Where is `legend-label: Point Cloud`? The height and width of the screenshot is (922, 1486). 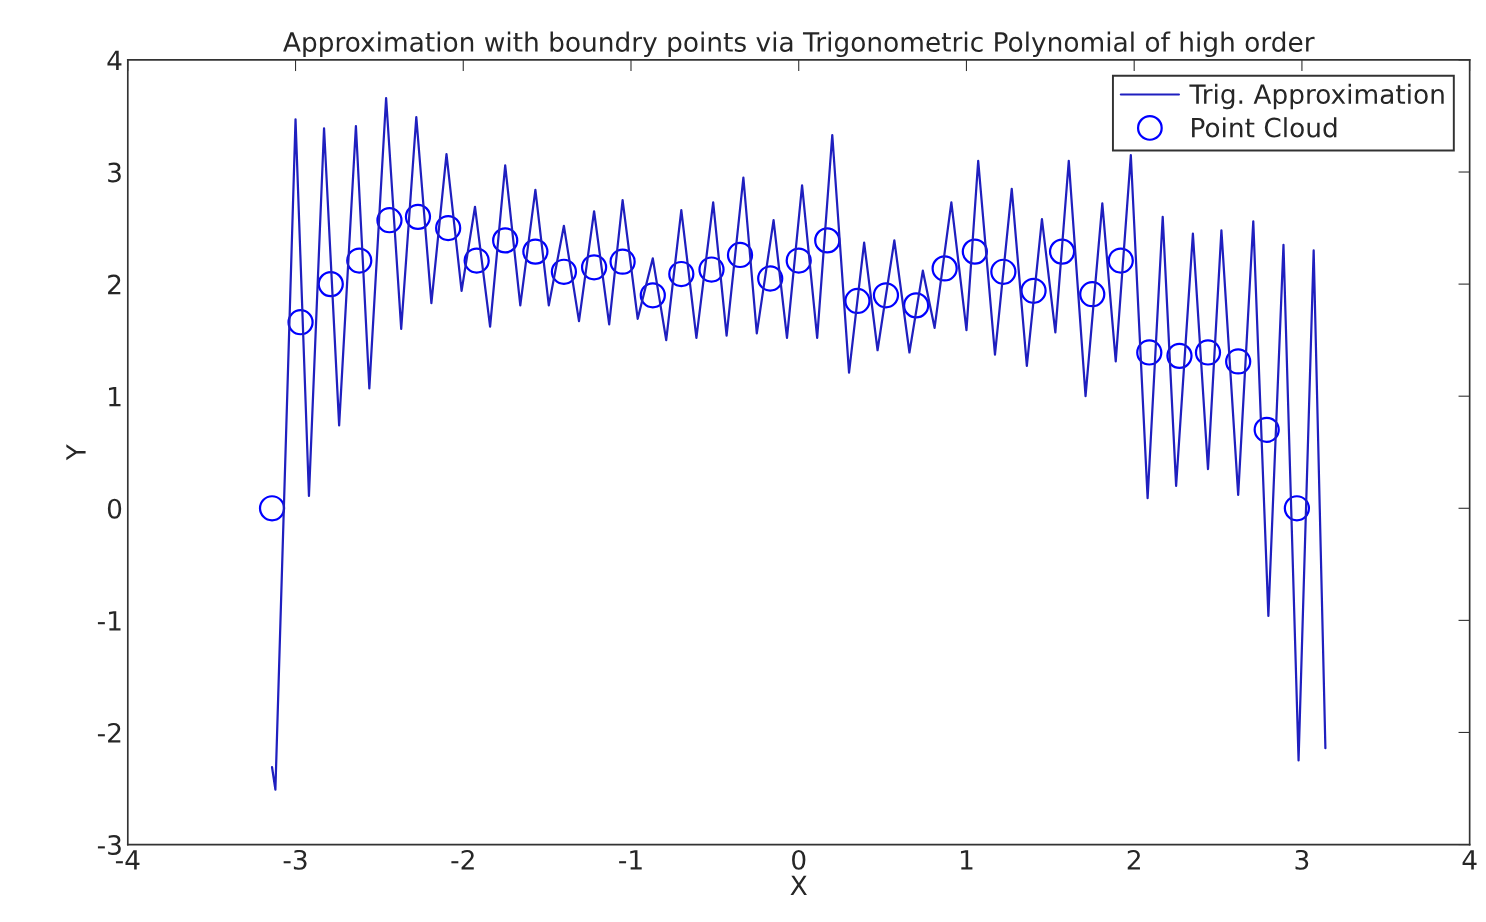
legend-label: Point Cloud is located at coordinates (1264, 127).